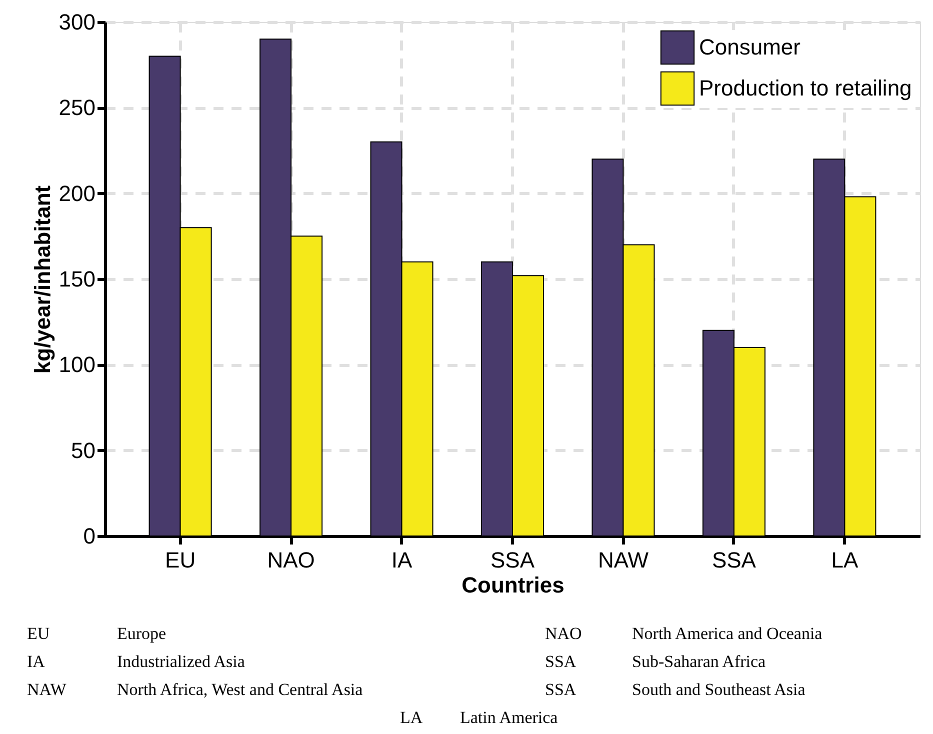 Image resolution: width=933 pixels, height=734 pixels. Describe the element at coordinates (509, 717) in the screenshot. I see `text: Latin America` at that location.